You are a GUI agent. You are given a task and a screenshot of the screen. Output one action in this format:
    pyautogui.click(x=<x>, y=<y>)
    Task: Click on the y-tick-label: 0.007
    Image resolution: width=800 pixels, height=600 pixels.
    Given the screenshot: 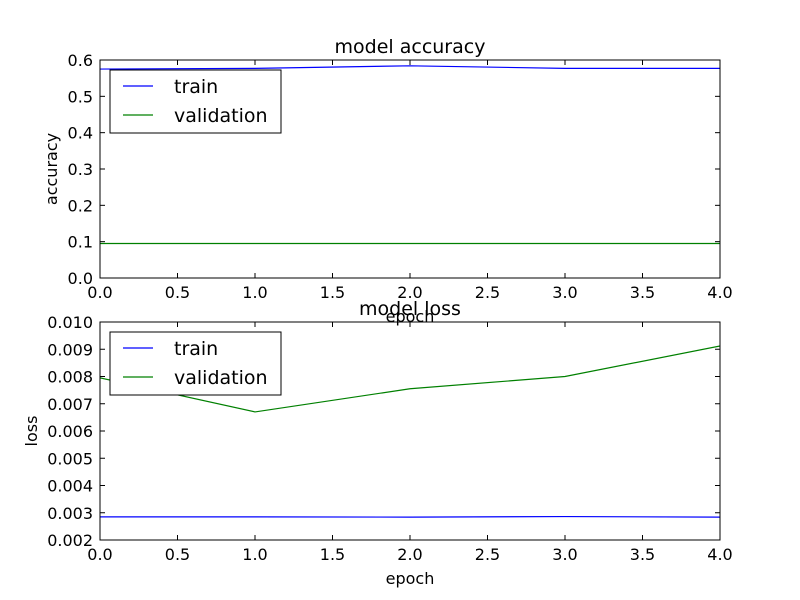 What is the action you would take?
    pyautogui.click(x=70, y=404)
    